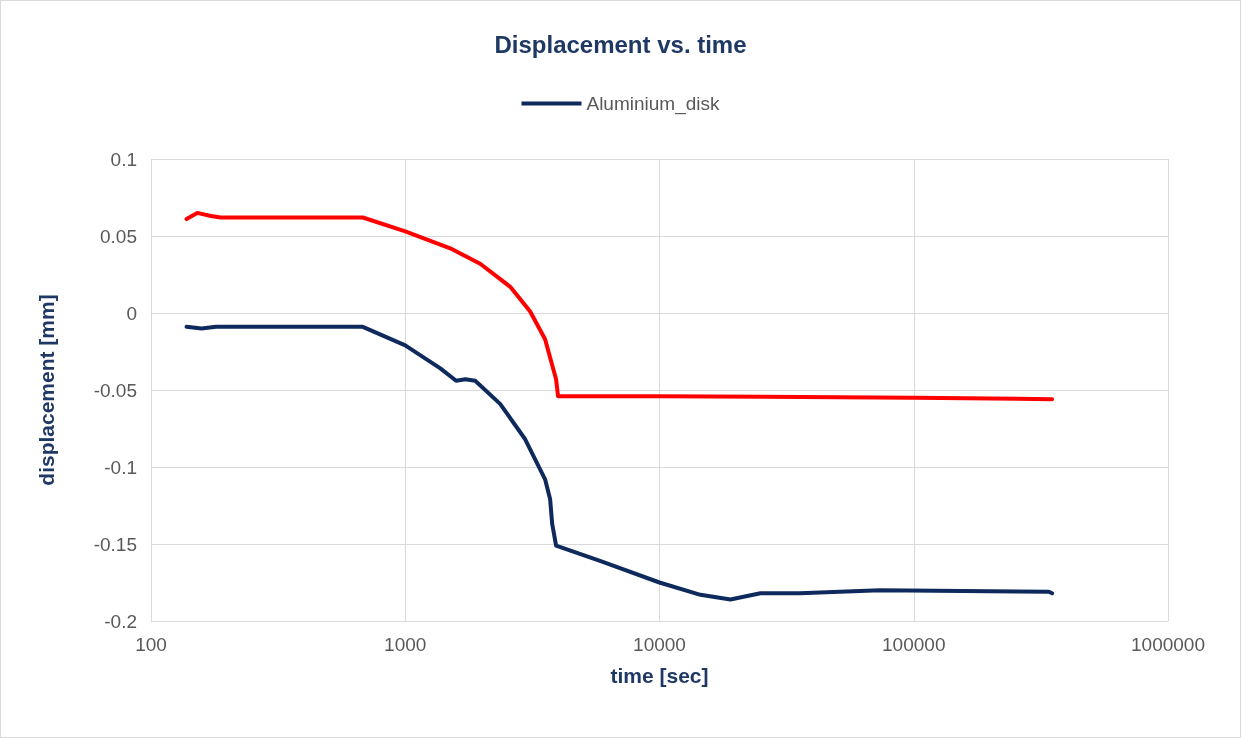 The width and height of the screenshot is (1241, 738). Describe the element at coordinates (405, 644) in the screenshot. I see `x-tick-label: 1000` at that location.